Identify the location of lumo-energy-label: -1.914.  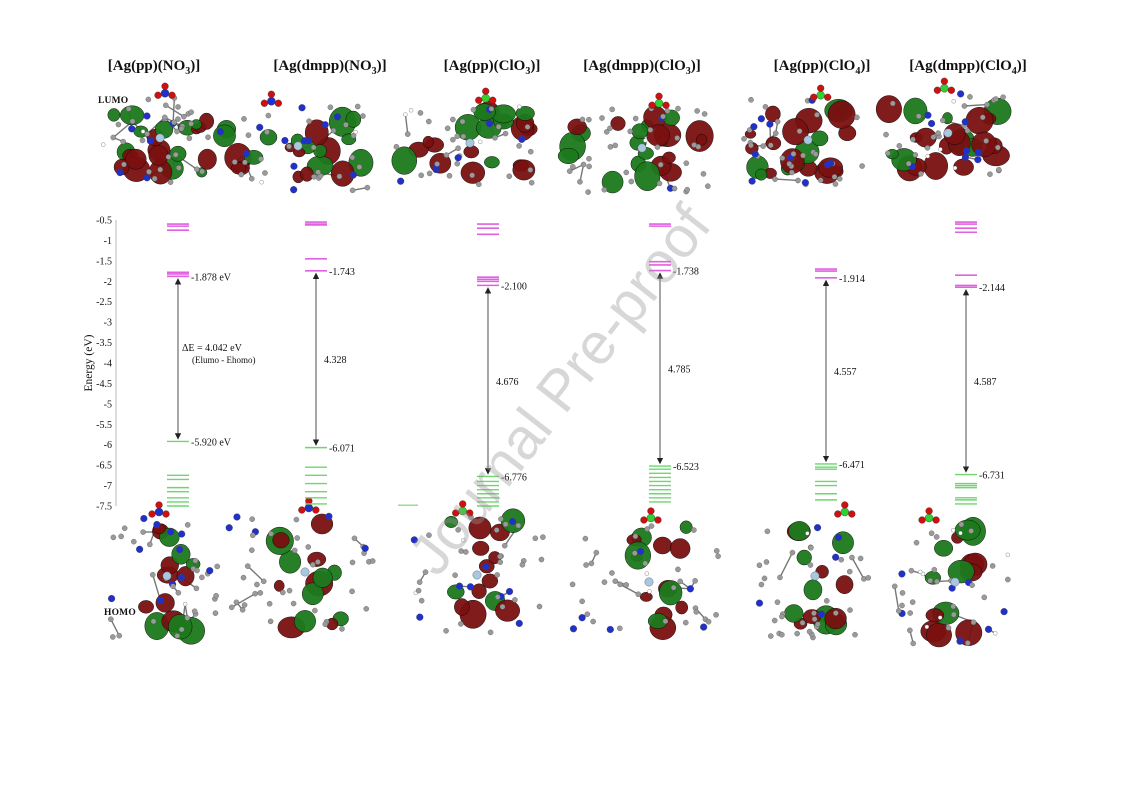
(852, 279).